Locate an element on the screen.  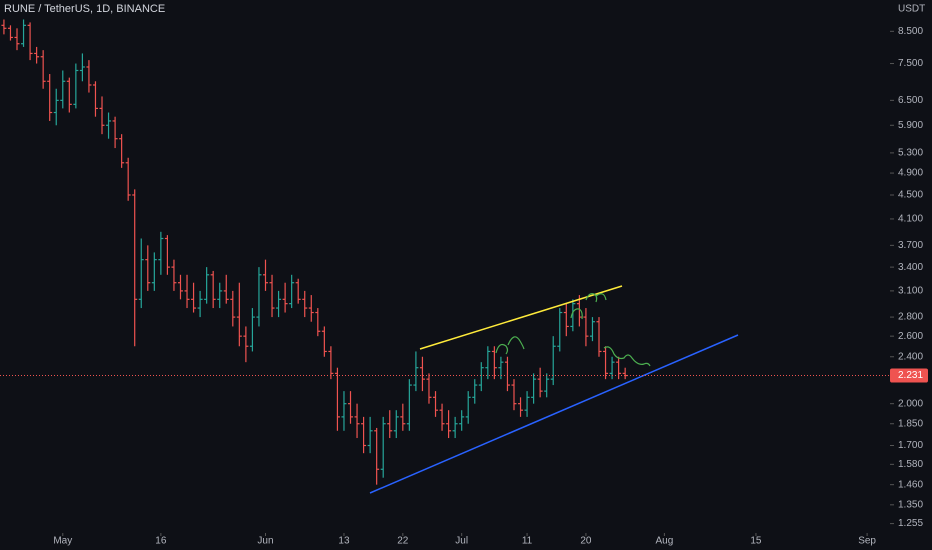
y-tick-label: 7.500 is located at coordinates (910, 63).